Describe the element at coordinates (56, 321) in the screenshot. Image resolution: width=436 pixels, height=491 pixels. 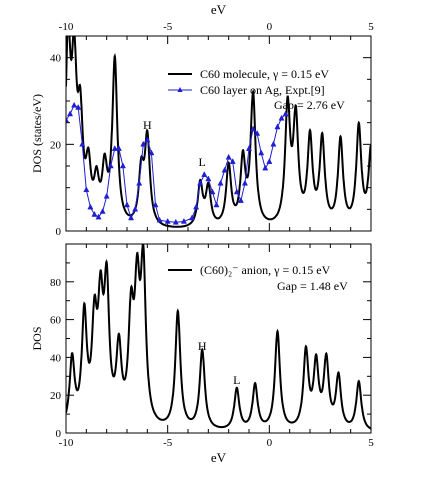
I see `y-tick-label: 60` at that location.